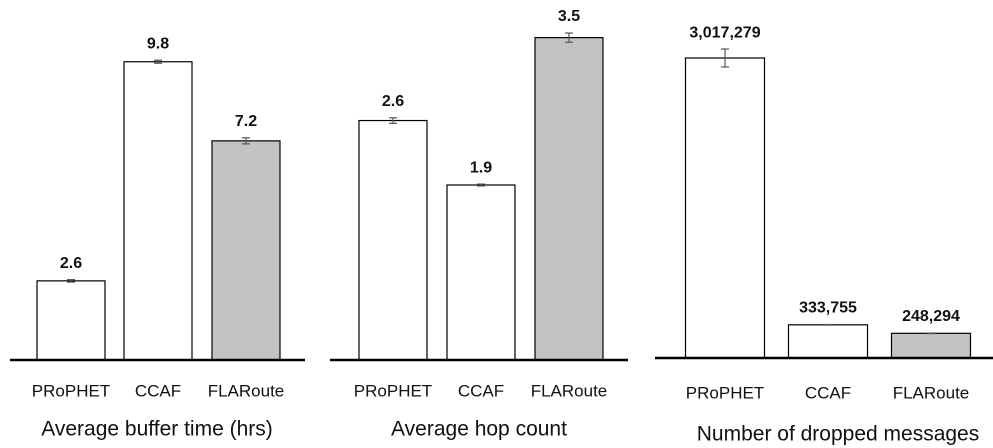 The height and width of the screenshot is (448, 993). What do you see at coordinates (158, 43) in the screenshot?
I see `value-label: 9.8` at bounding box center [158, 43].